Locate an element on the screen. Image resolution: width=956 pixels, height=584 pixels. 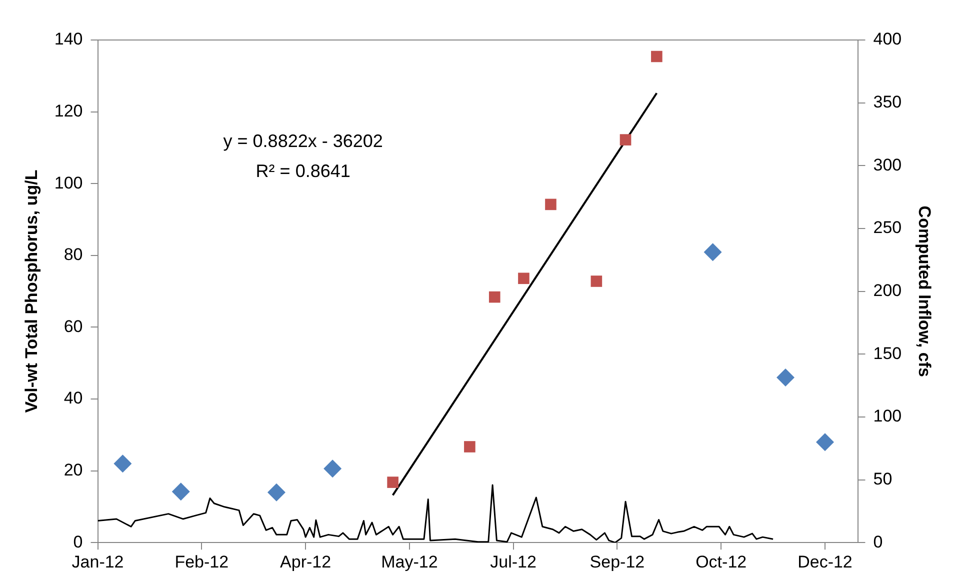
y2-tick-label: 250 is located at coordinates (887, 228).